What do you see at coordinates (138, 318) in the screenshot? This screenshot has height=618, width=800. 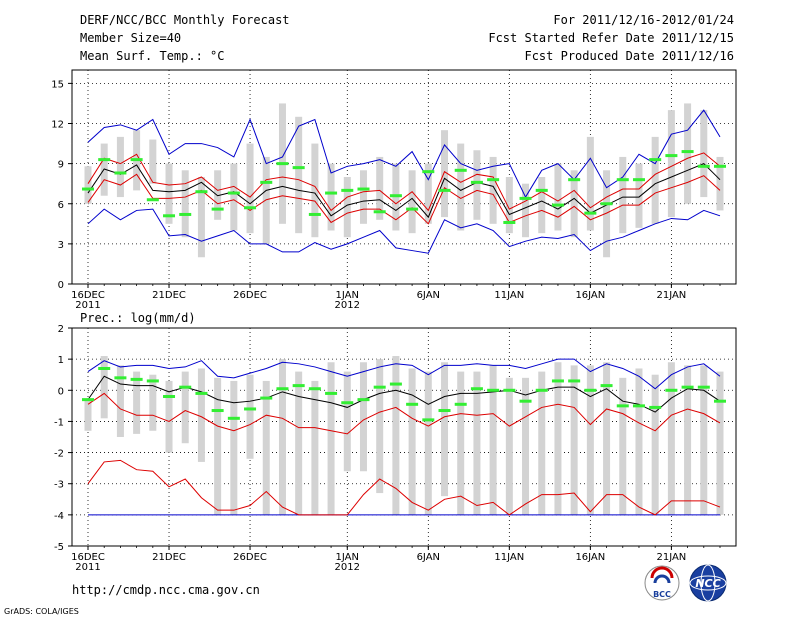 I see `precip-label: Prec.: log(mm/d)` at bounding box center [138, 318].